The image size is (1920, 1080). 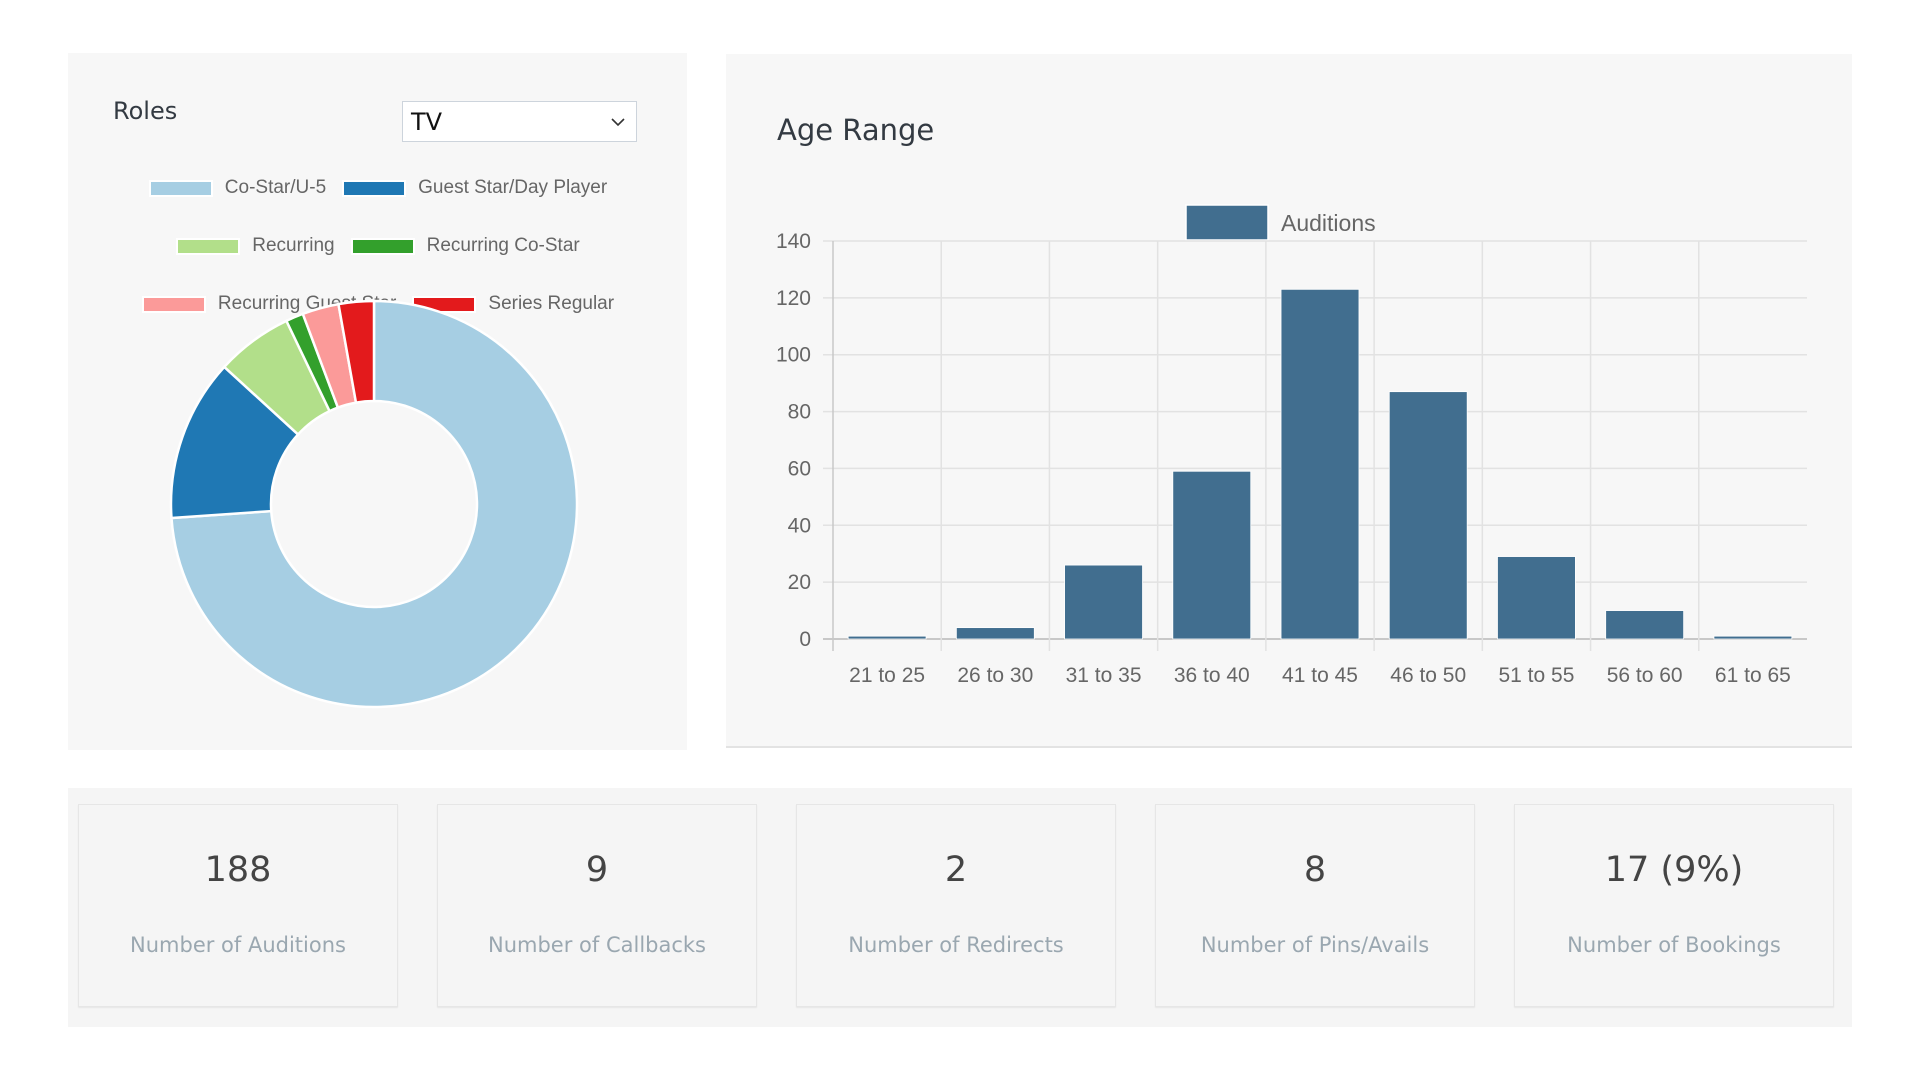 What do you see at coordinates (1328, 223) in the screenshot?
I see `legend-label-auditions: Auditions` at bounding box center [1328, 223].